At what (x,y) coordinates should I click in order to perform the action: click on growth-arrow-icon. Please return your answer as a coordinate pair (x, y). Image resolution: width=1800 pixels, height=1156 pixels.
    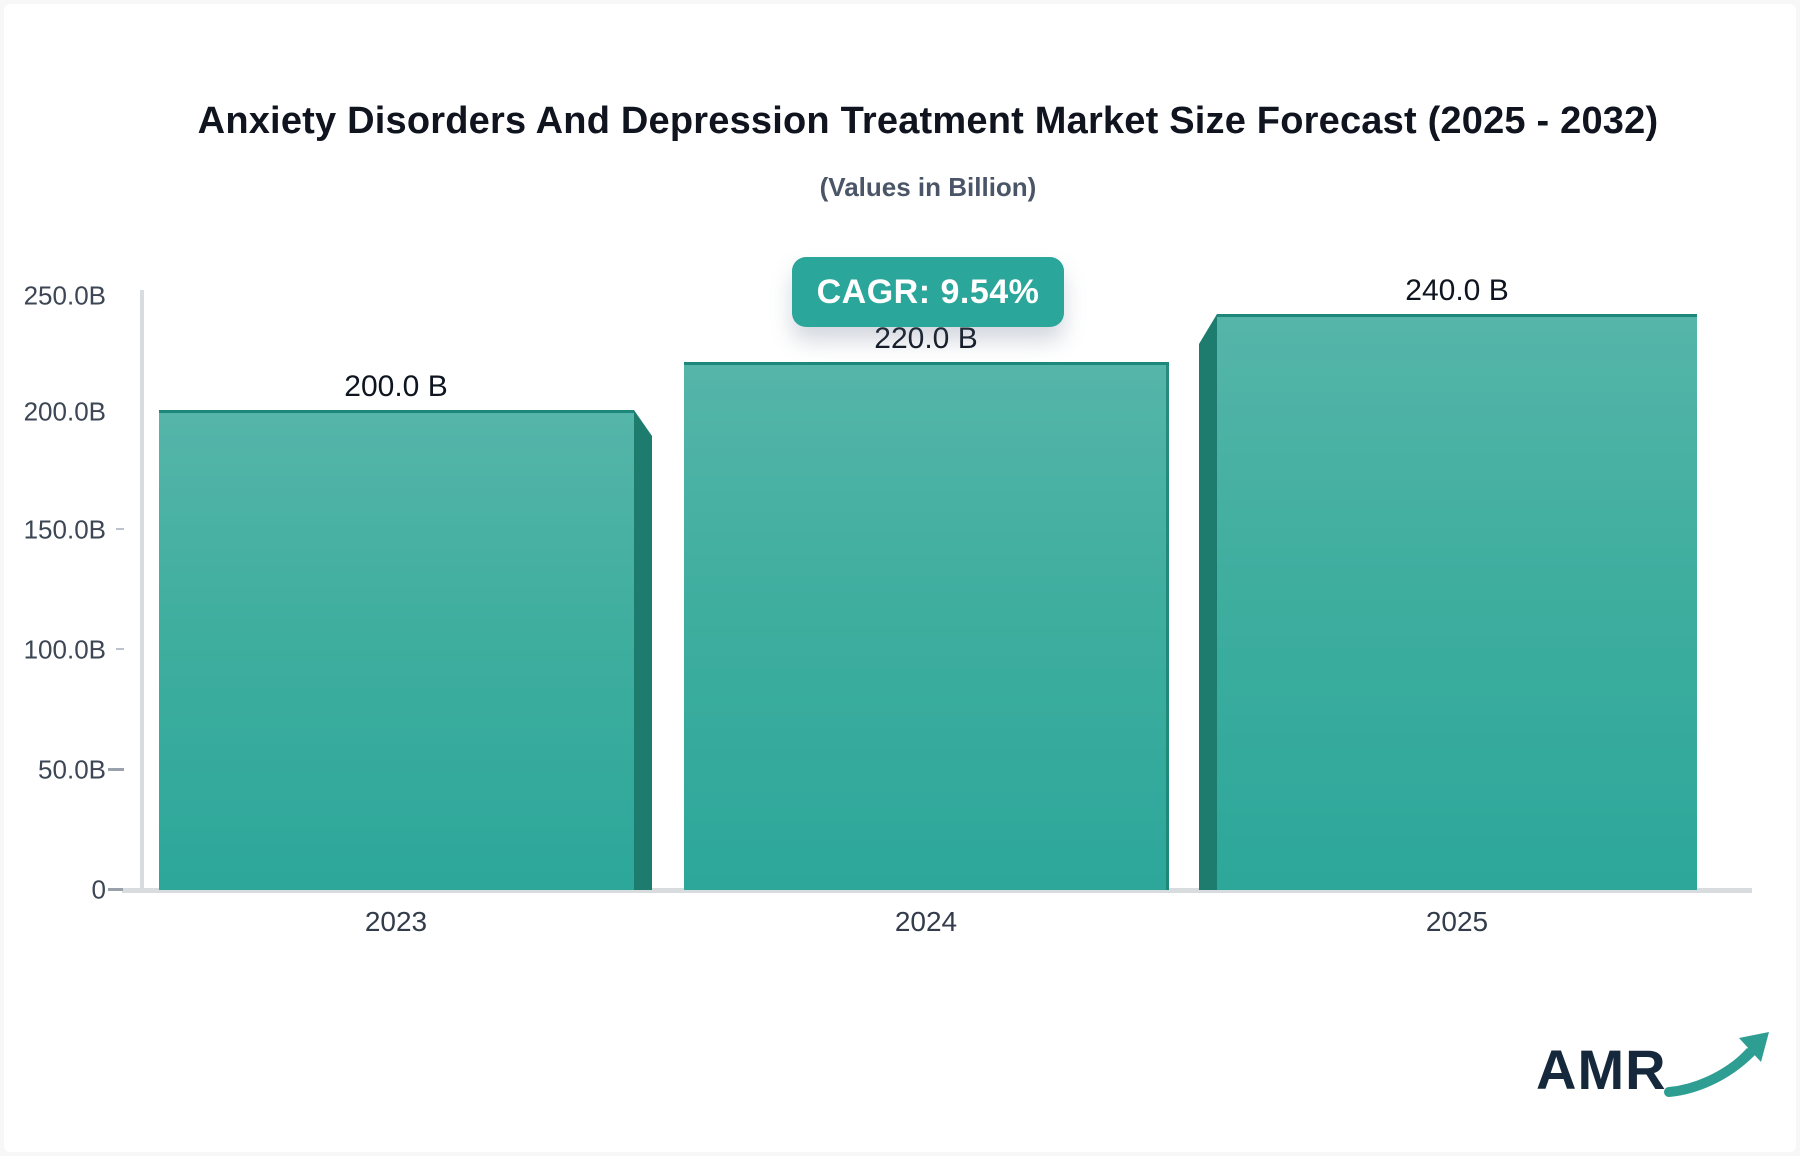
    Looking at the image, I should click on (1716, 1064).